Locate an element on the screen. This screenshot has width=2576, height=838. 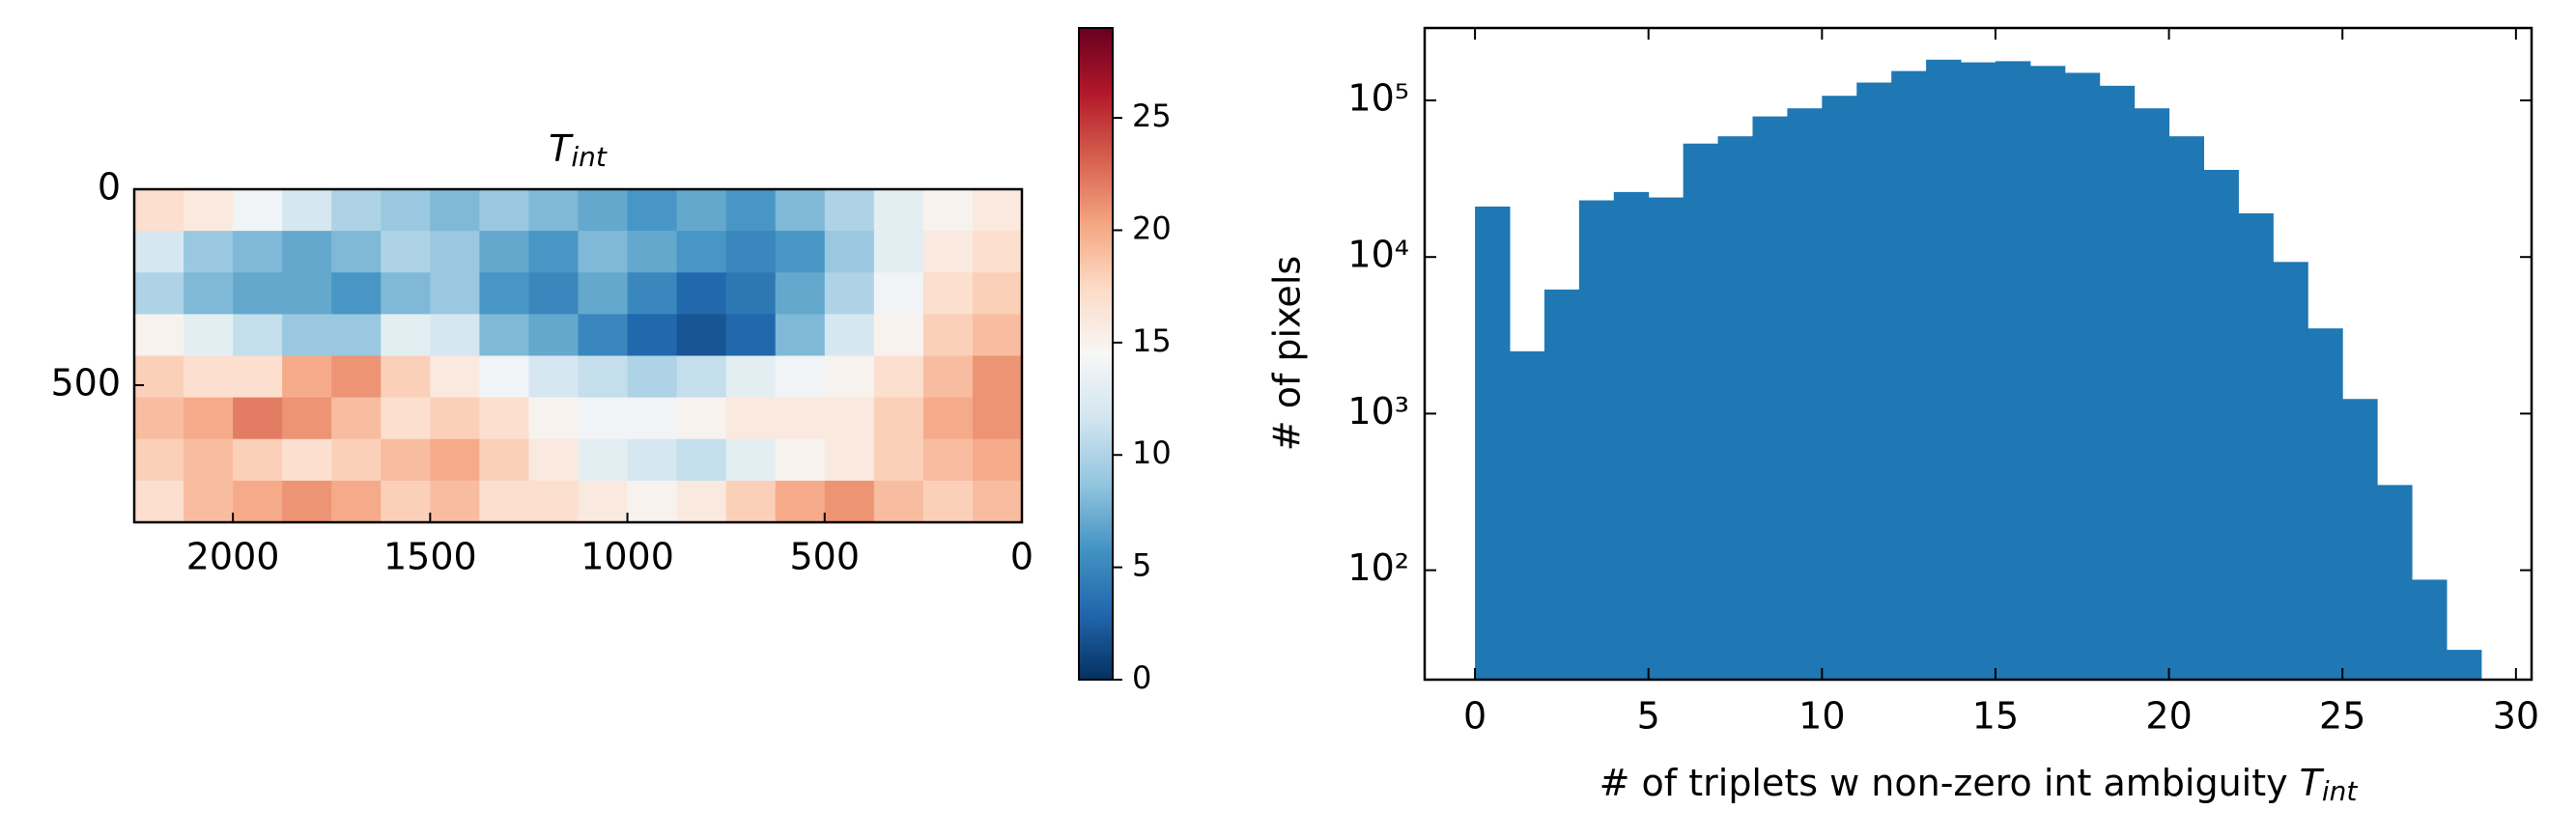
heatmap-title: Tint is located at coordinates (578, 150).